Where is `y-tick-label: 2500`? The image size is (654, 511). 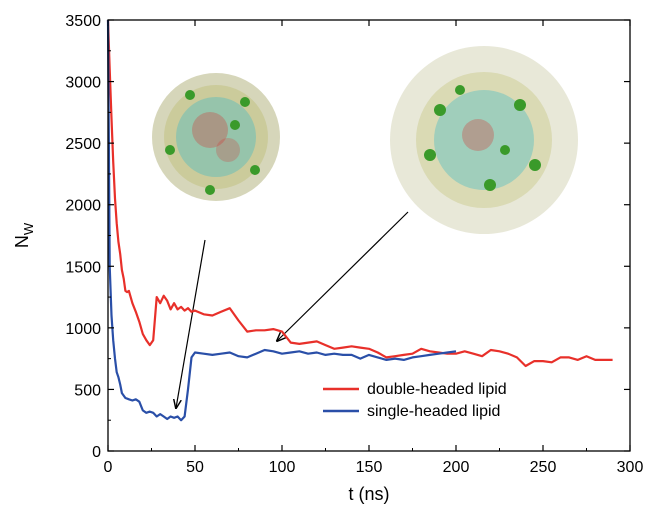
y-tick-label: 2500 is located at coordinates (83, 144).